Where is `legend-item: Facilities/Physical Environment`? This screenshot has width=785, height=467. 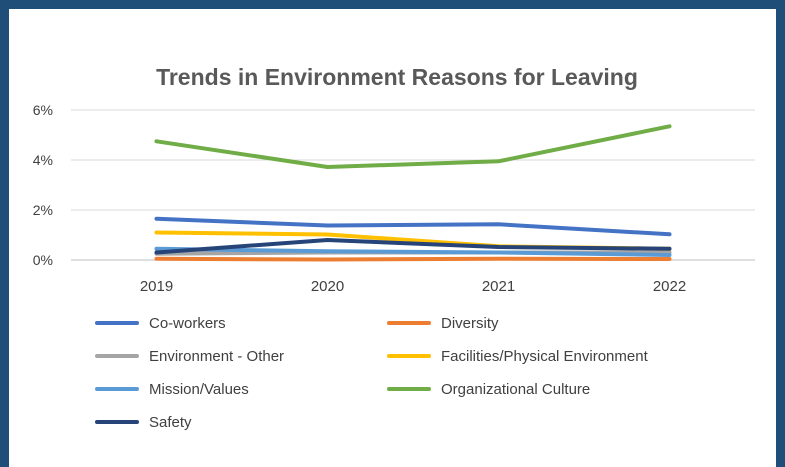
legend-item: Facilities/Physical Environment is located at coordinates (518, 356).